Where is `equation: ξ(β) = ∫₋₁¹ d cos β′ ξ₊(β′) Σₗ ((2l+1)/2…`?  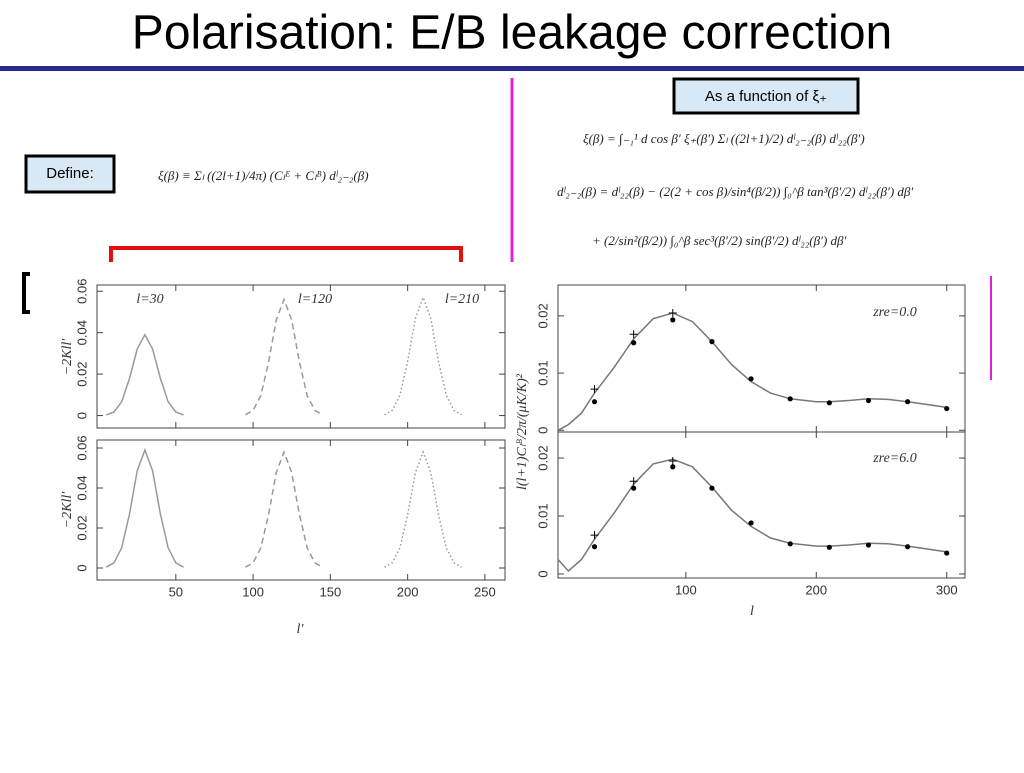 equation: ξ(β) = ∫₋₁¹ d cos β′ ξ₊(β′) Σₗ ((2l+1)/2… is located at coordinates (724, 139).